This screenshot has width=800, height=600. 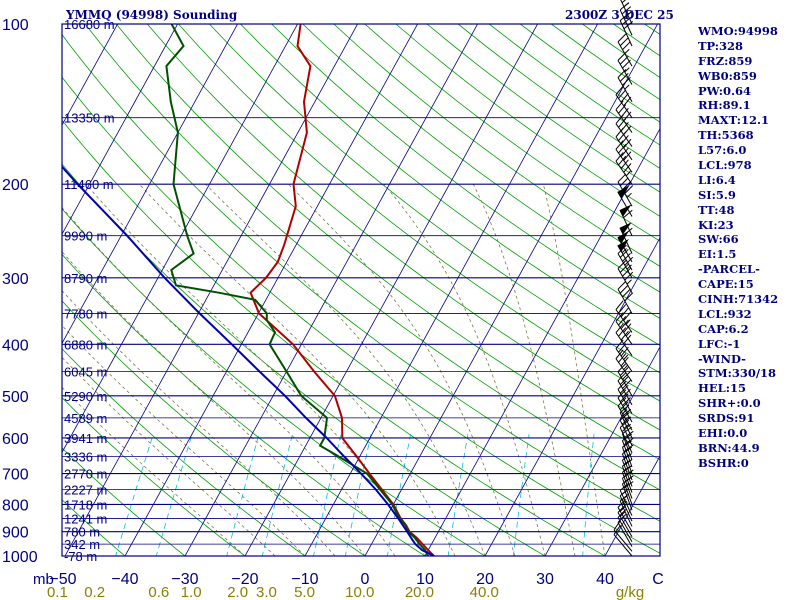 I want to click on height-label: 11460 m, so click(x=89, y=184).